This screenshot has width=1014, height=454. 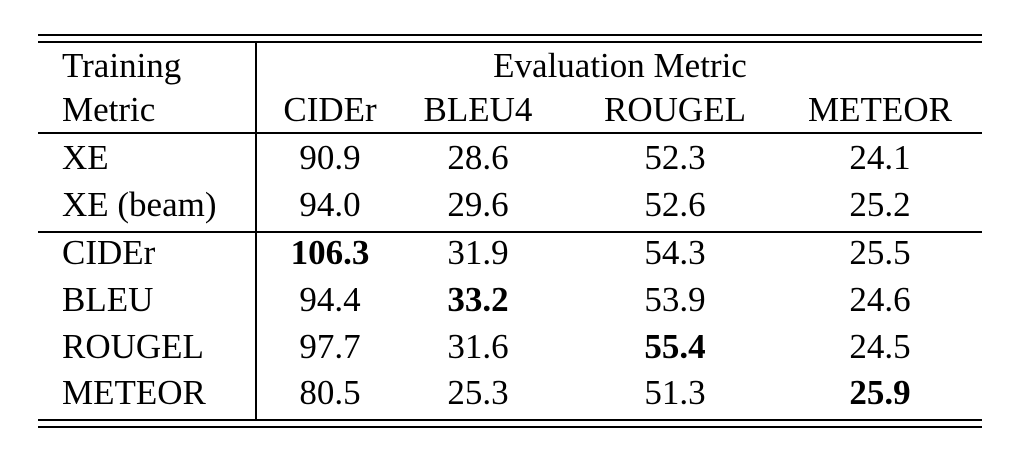 What do you see at coordinates (510, 232) in the screenshot?
I see `group-rule` at bounding box center [510, 232].